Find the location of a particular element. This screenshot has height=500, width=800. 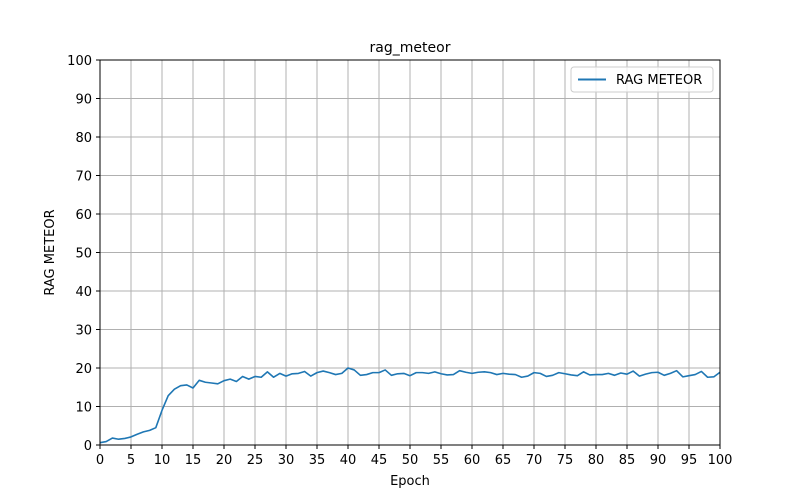

y-tick-label: 20 is located at coordinates (83, 369).